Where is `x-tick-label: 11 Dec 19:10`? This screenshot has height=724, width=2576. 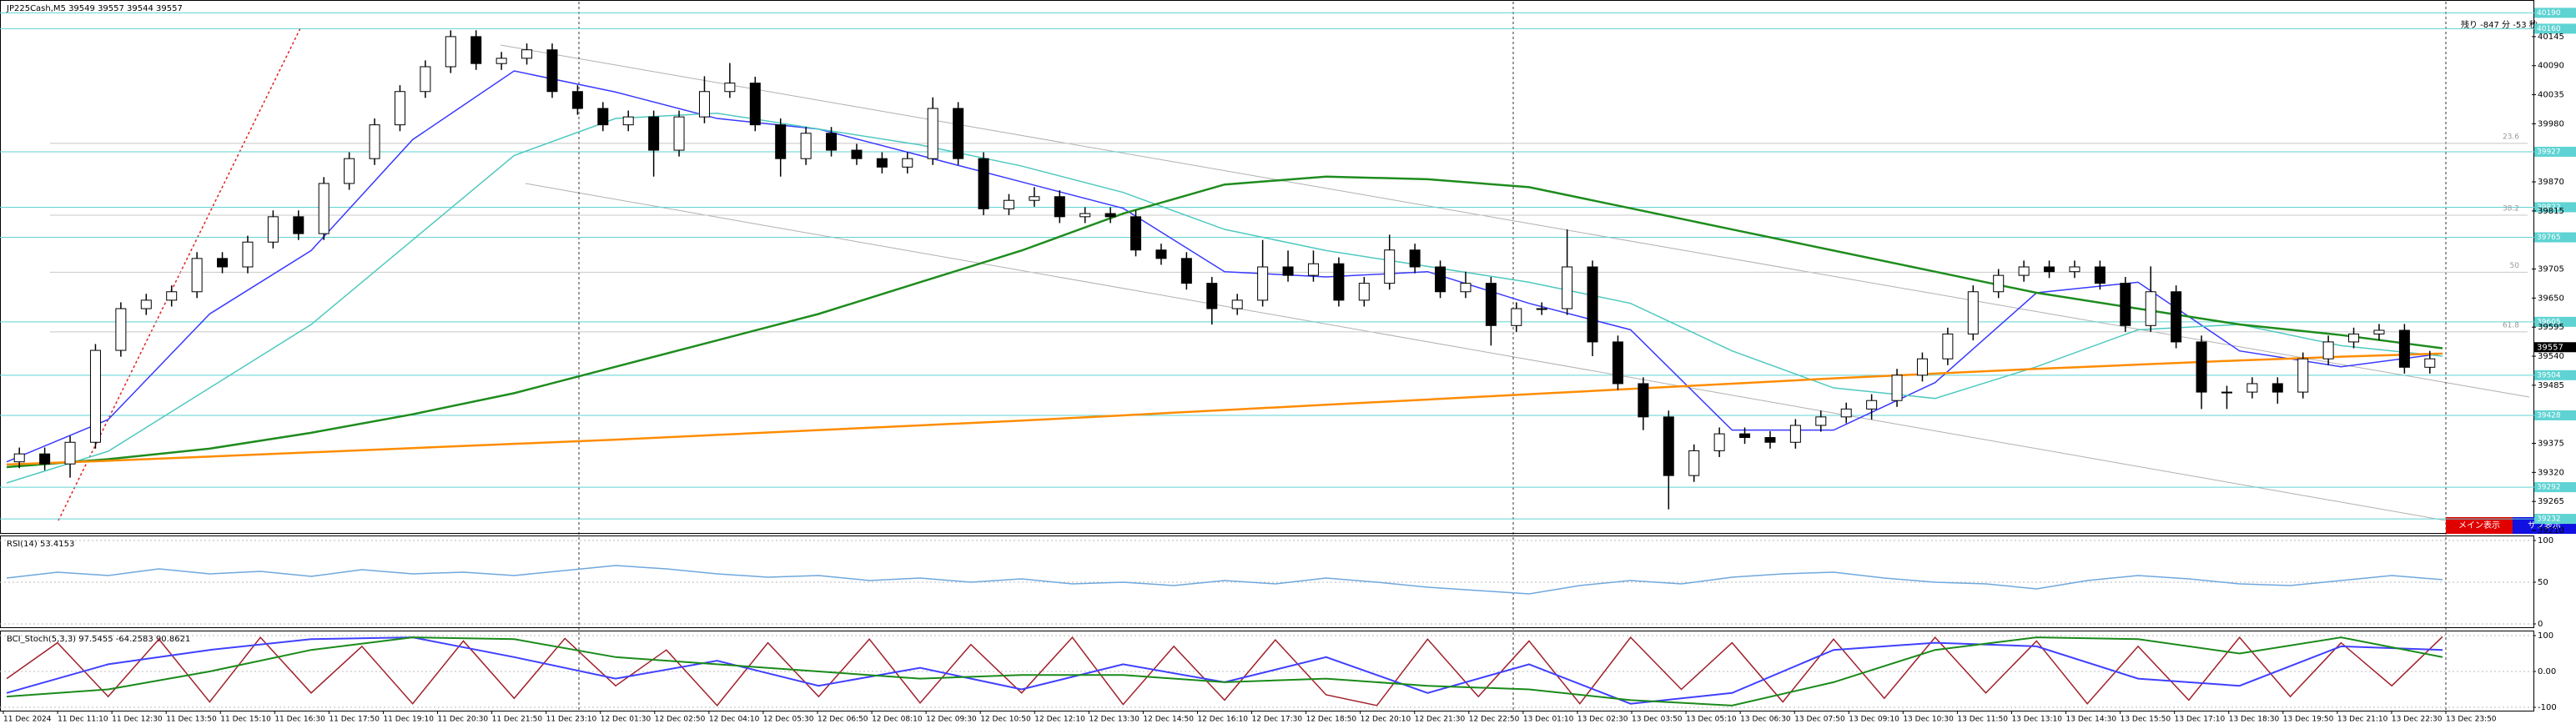 x-tick-label: 11 Dec 19:10 is located at coordinates (408, 720).